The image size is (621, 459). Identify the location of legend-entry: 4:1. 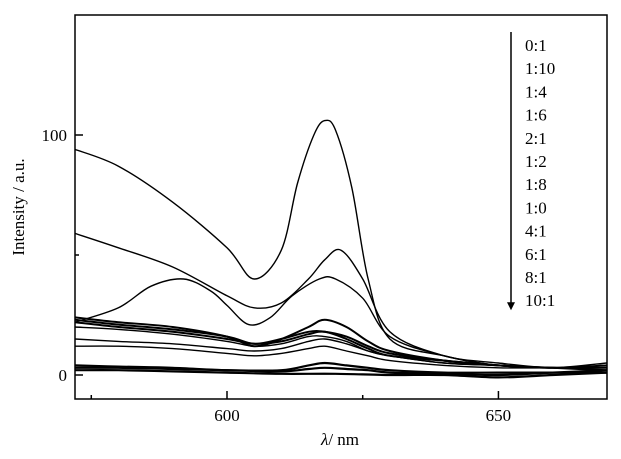
(536, 231).